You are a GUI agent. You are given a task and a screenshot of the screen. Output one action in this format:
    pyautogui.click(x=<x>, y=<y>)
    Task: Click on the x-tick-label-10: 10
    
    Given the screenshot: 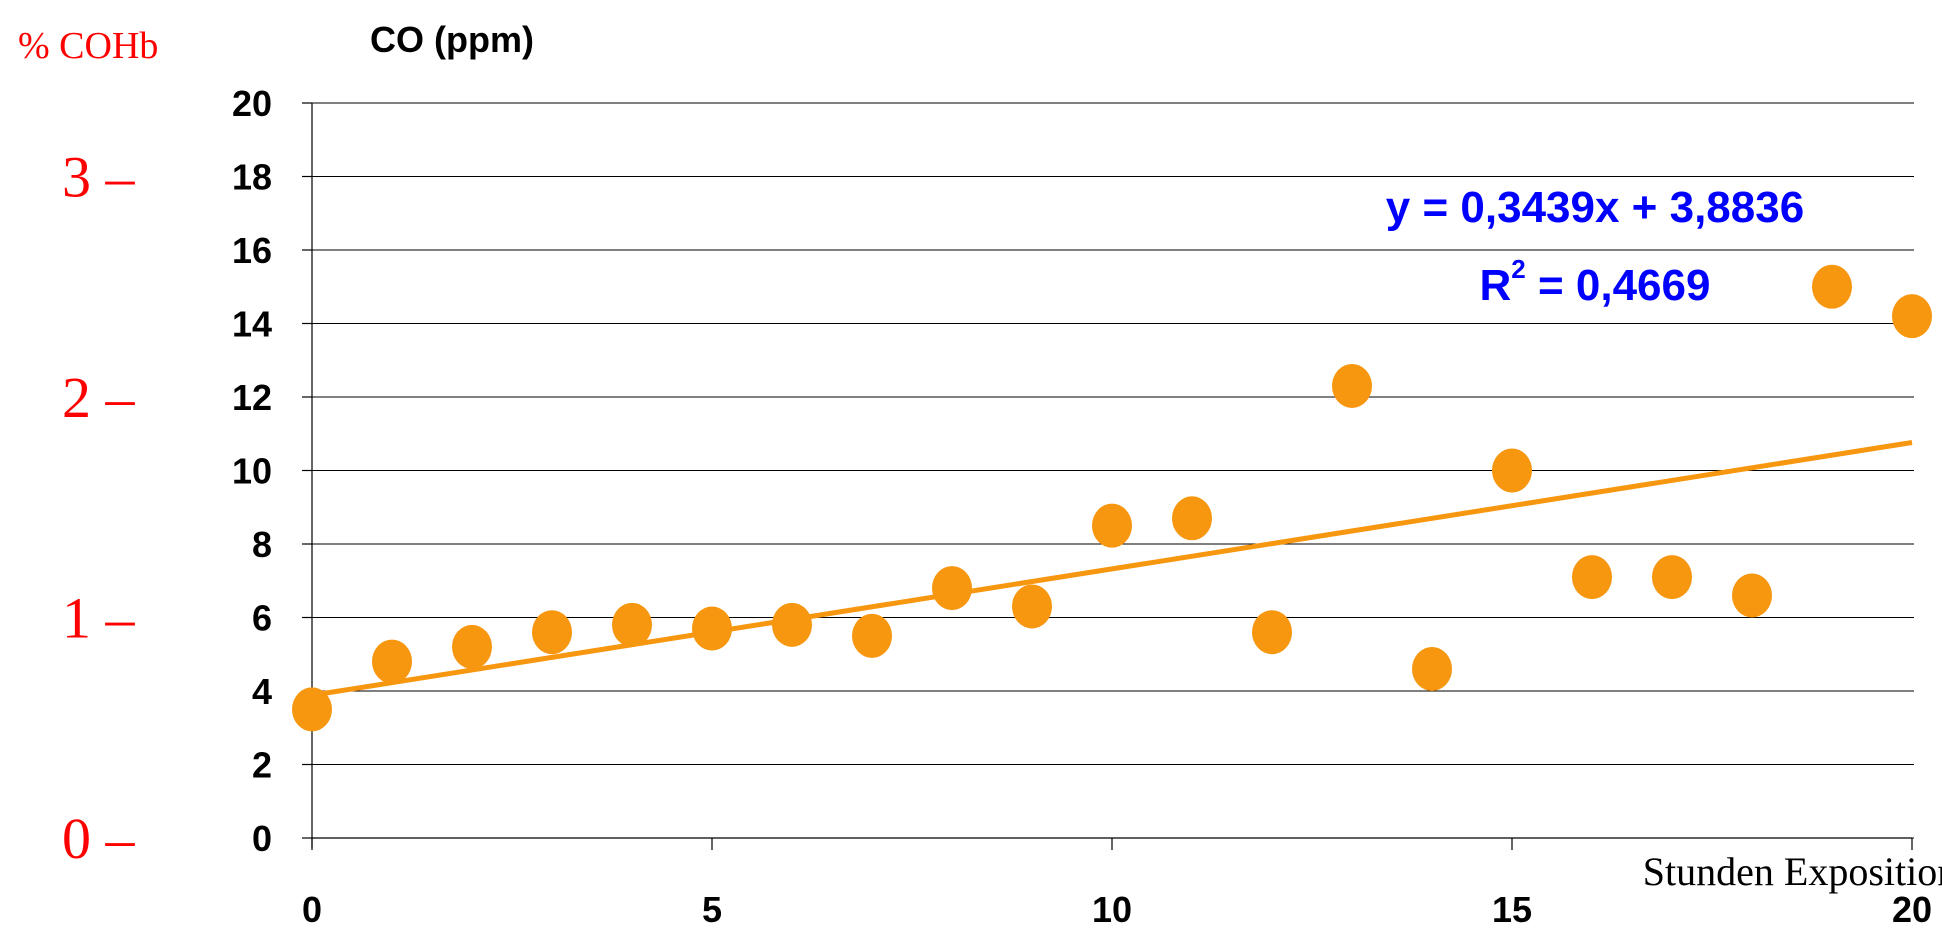 What is the action you would take?
    pyautogui.click(x=1112, y=909)
    